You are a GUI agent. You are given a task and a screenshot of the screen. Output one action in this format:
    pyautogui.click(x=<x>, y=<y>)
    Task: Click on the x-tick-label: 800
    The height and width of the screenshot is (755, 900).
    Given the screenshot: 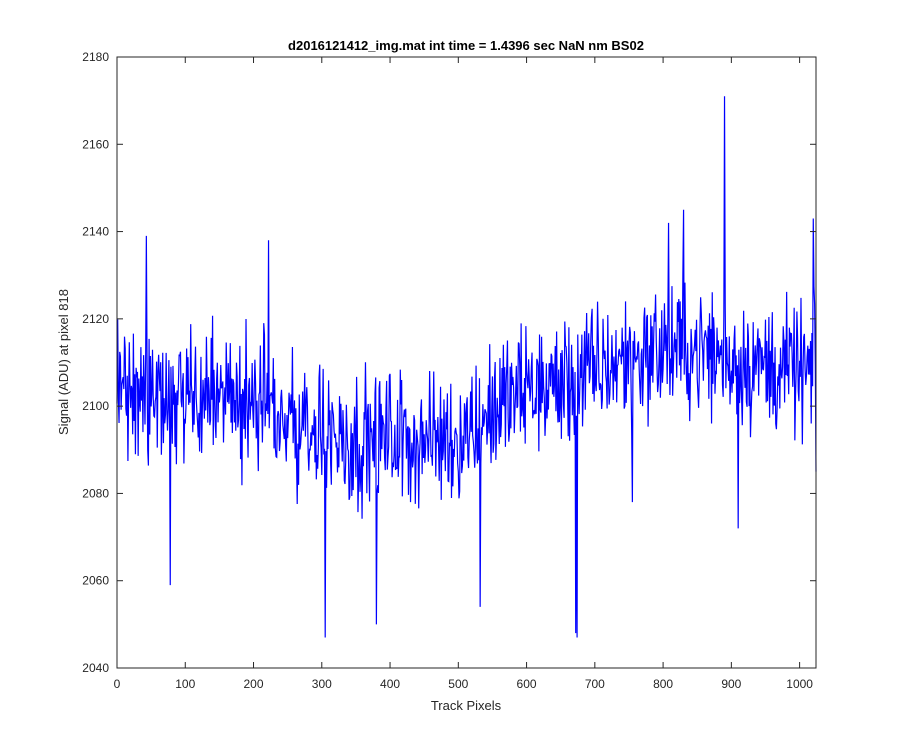 What is the action you would take?
    pyautogui.click(x=663, y=684)
    